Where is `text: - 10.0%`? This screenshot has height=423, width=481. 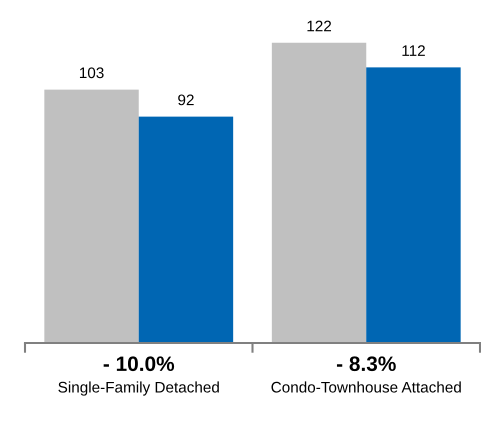
text: - 10.0% is located at coordinates (139, 364).